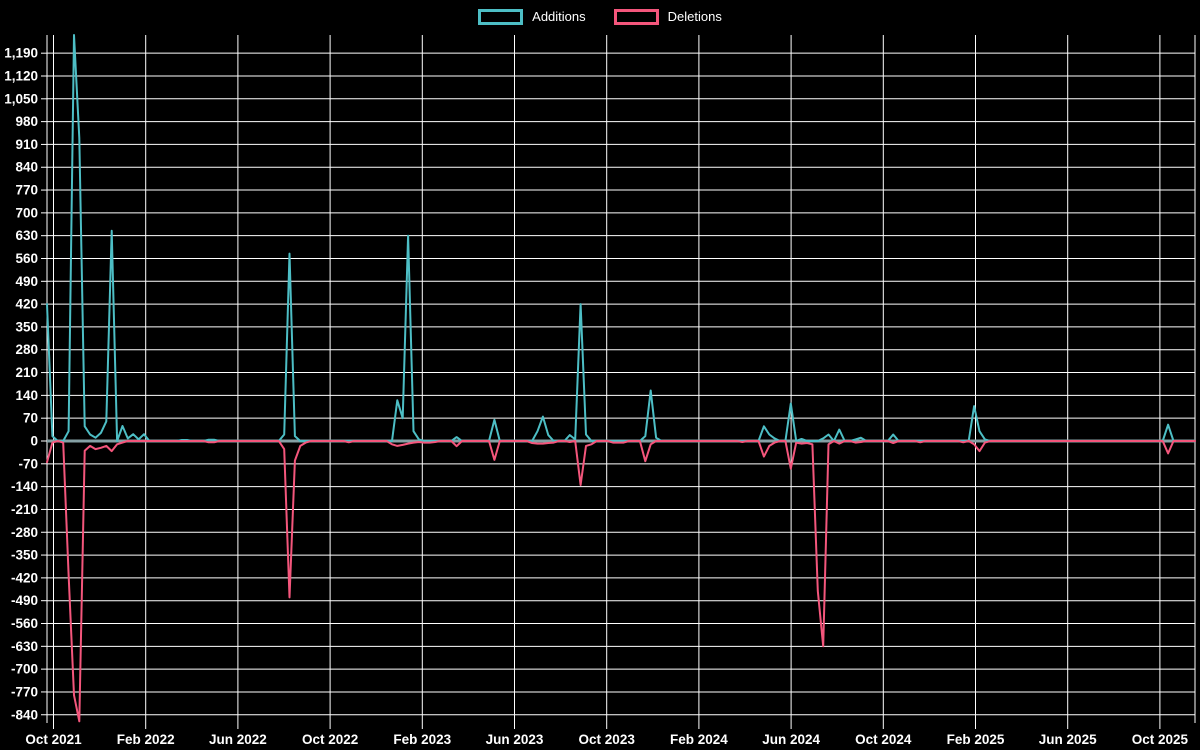  Describe the element at coordinates (26, 372) in the screenshot. I see `y-tick-label: 210` at that location.